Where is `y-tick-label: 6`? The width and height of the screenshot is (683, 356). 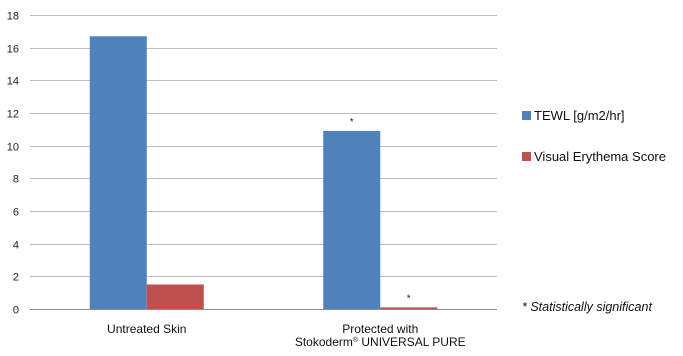 y-tick-label: 6 is located at coordinates (16, 213).